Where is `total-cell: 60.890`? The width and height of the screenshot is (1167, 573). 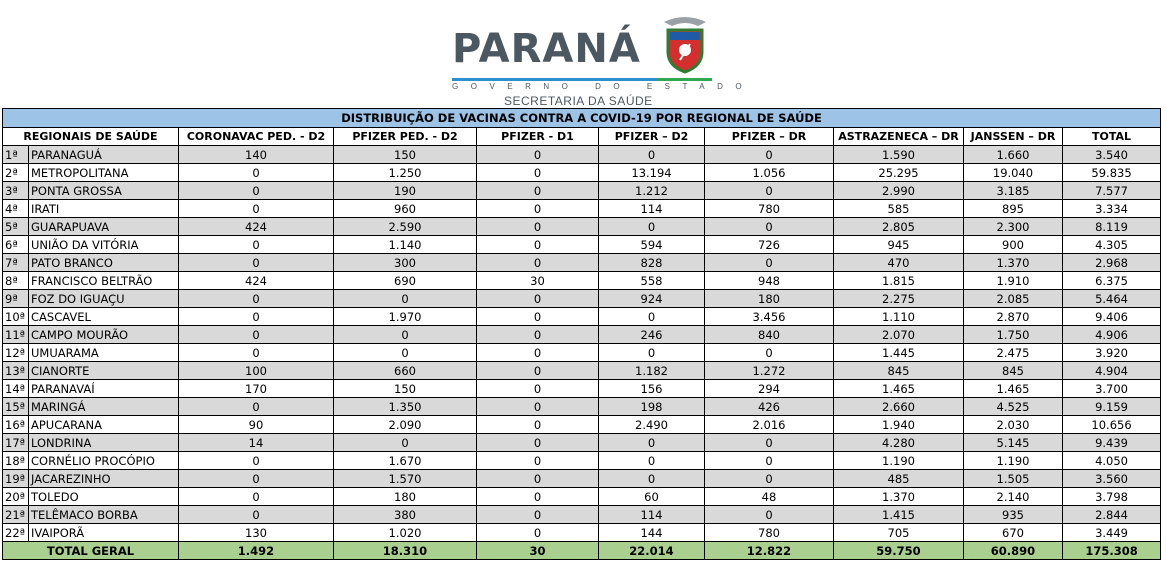 total-cell: 60.890 is located at coordinates (1013, 550).